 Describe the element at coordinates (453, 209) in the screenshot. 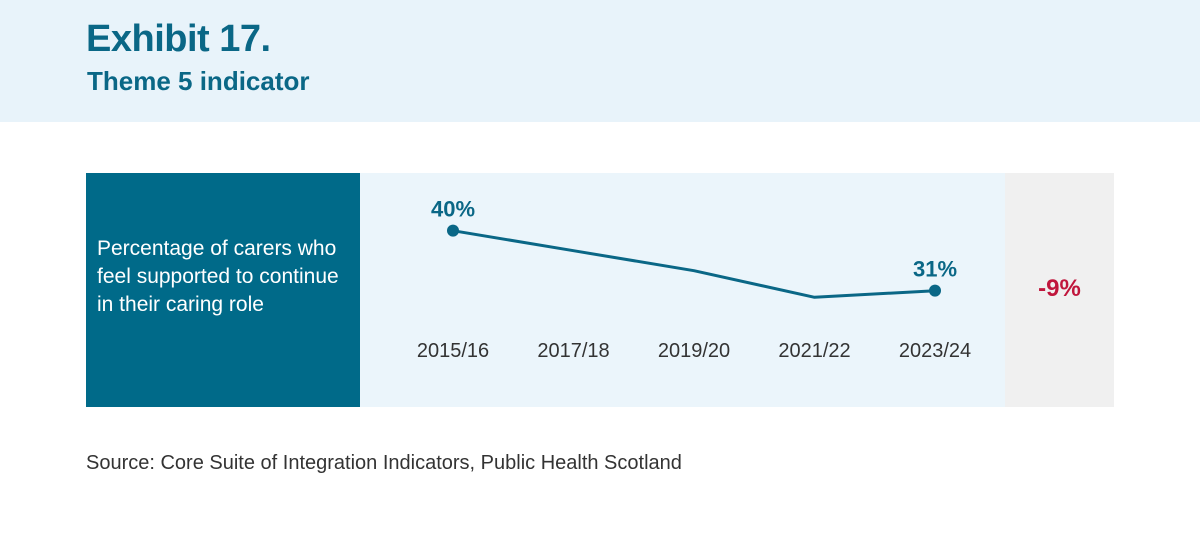

I see `data-label: 40%` at that location.